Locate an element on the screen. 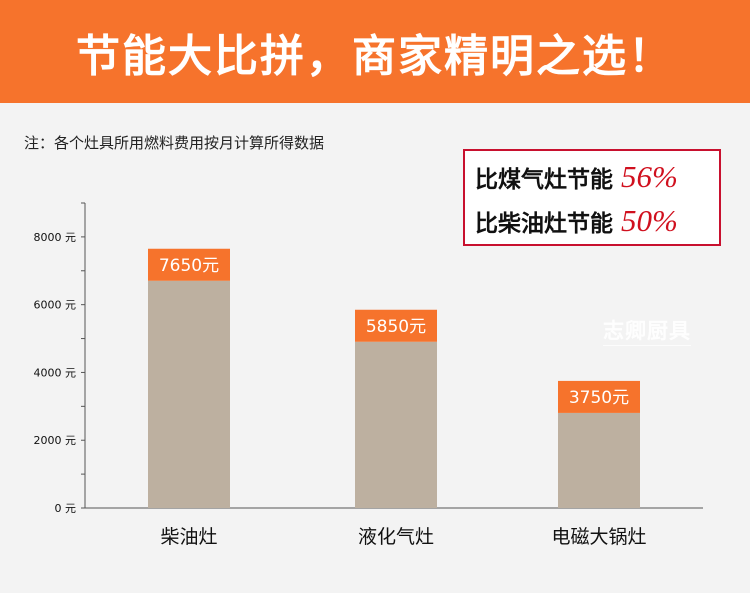 This screenshot has width=750, height=593. bar-data-label: 5850元 is located at coordinates (396, 327).